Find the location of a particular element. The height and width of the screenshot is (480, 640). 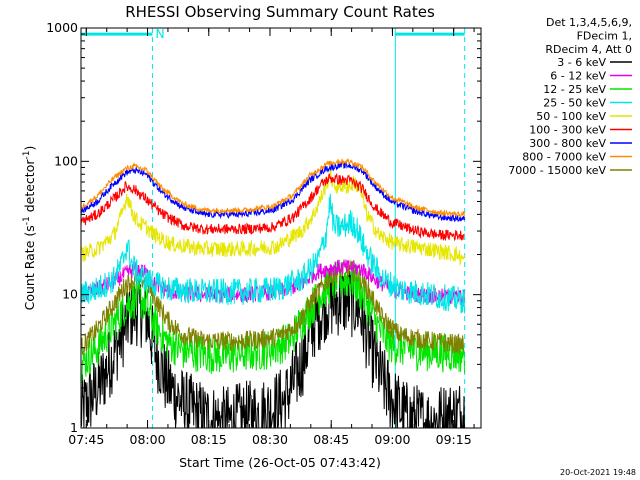

legend-entry: 300 - 800 keV is located at coordinates (567, 143).